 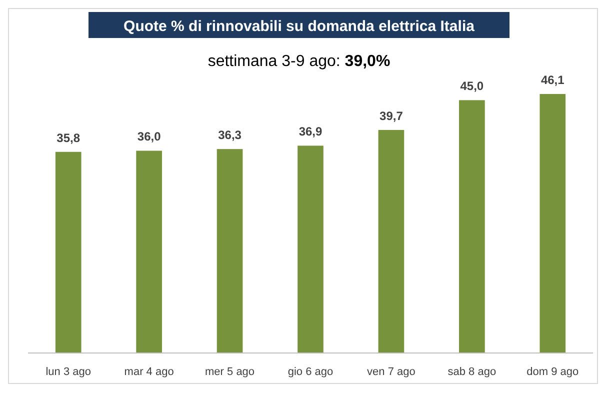 What do you see at coordinates (311, 372) in the screenshot?
I see `x-tick-label: gio 6 ago` at bounding box center [311, 372].